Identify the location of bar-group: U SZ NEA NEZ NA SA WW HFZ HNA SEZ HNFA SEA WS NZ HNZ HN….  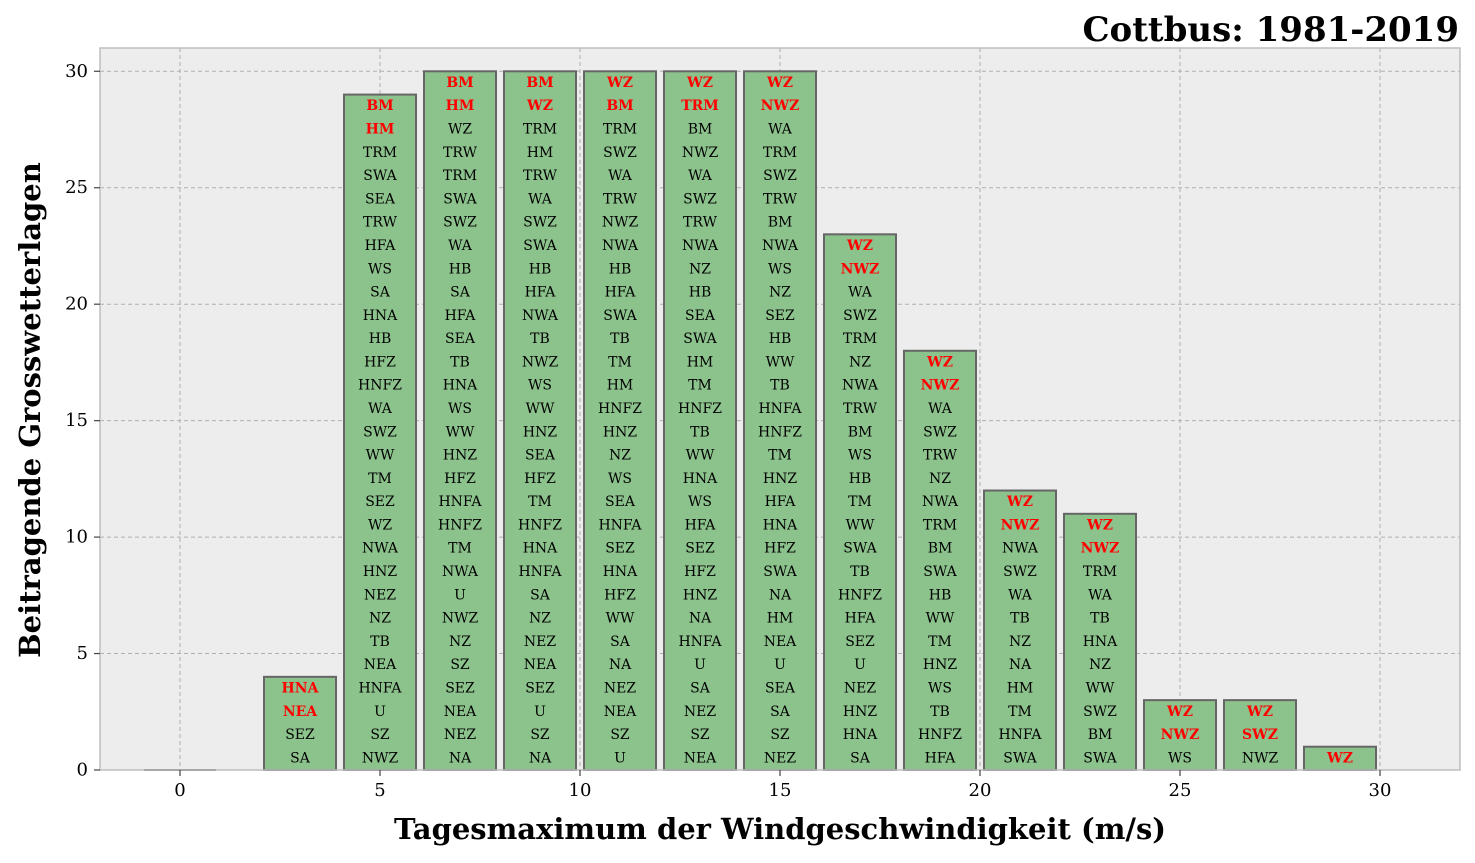
(620, 420).